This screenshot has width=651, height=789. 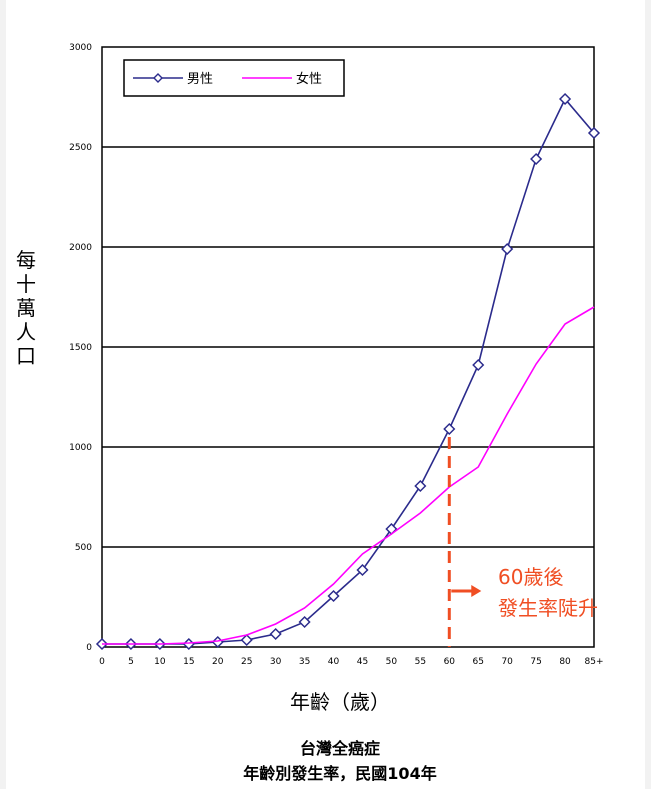 I want to click on x-tick-label: 45, so click(x=362, y=662).